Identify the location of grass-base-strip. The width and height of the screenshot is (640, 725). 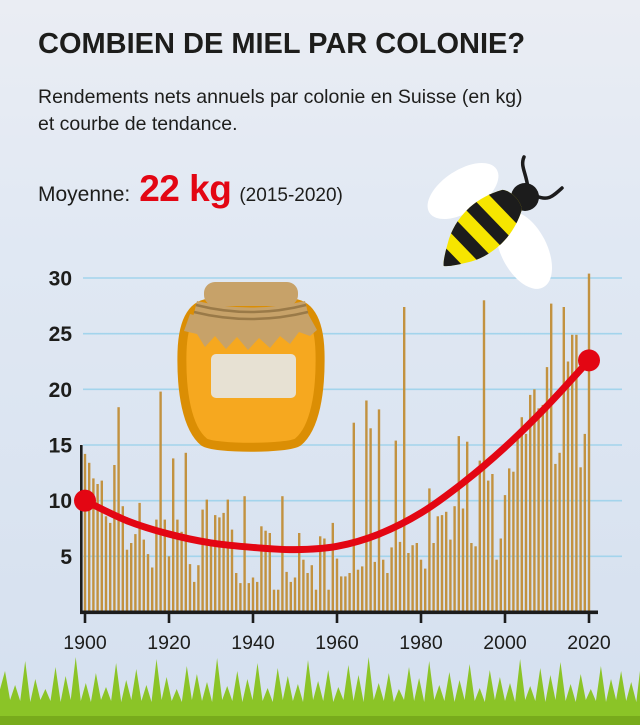
(320, 720).